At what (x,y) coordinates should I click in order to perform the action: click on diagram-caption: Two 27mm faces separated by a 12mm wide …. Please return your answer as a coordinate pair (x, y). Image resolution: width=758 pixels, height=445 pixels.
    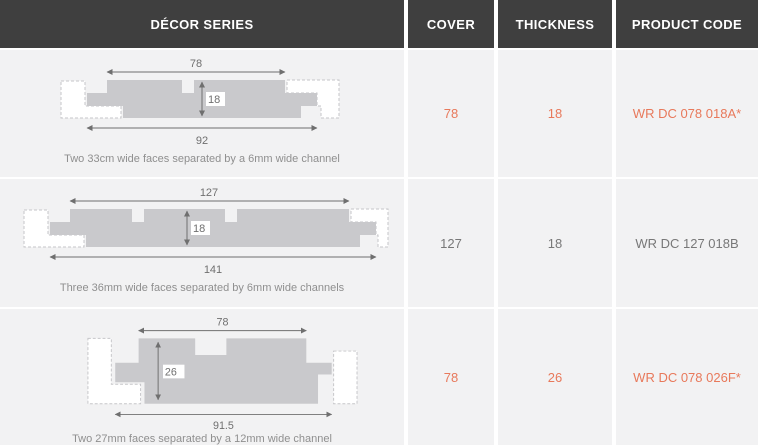
    Looking at the image, I should click on (202, 439).